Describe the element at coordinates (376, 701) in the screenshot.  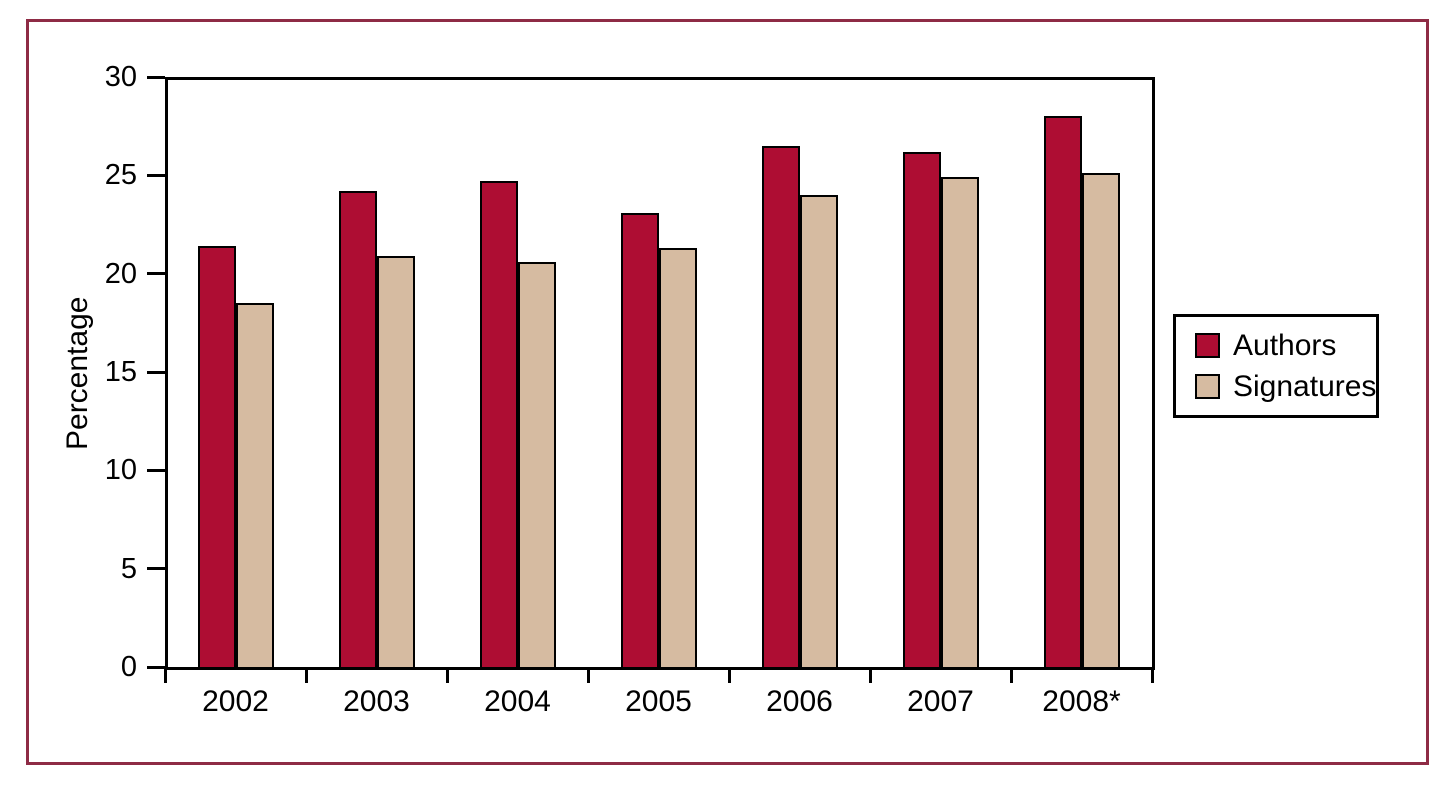
I see `x-tick-label-2003: 2003` at that location.